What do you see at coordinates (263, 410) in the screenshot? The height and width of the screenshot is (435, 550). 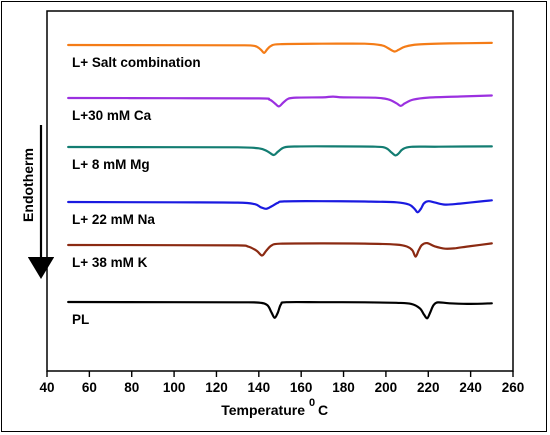 I see `x-axis-title-text: Temperature` at bounding box center [263, 410].